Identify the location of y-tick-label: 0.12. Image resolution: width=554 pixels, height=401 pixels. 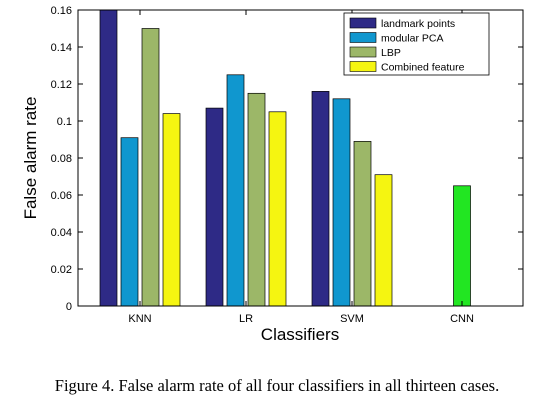
(61, 85).